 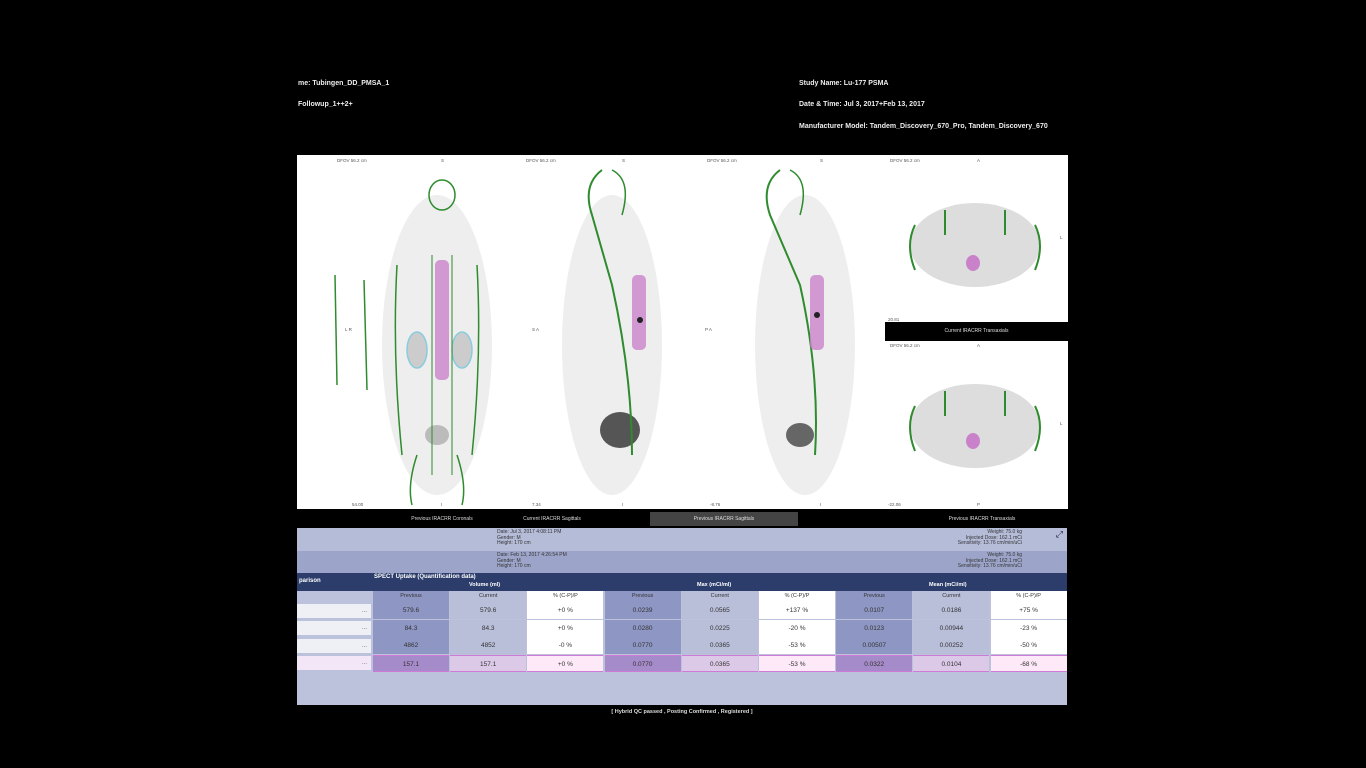 I want to click on table-cell: -50 %, so click(x=1028, y=645).